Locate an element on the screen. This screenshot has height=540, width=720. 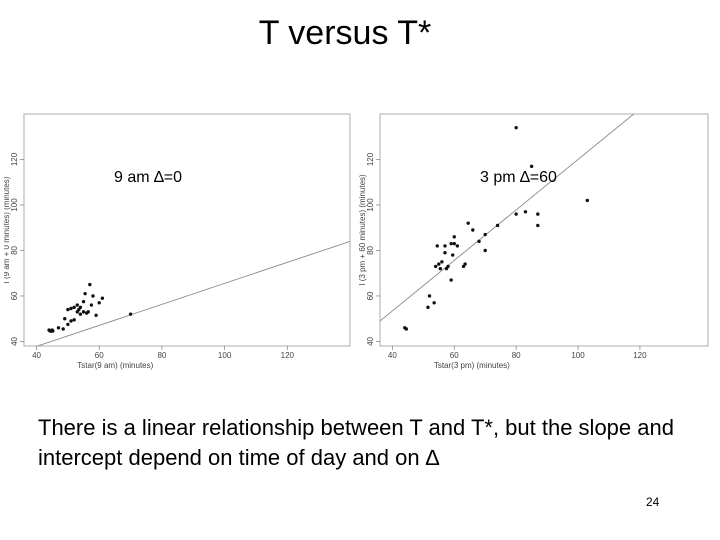
right-trend-line is located at coordinates (507, 218).